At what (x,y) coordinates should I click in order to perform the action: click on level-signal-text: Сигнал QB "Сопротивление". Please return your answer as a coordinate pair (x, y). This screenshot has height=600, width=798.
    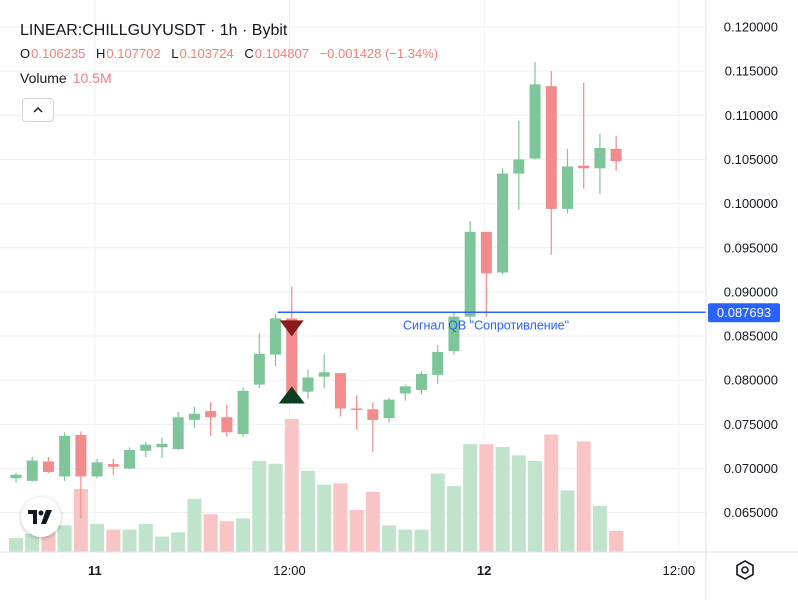
    Looking at the image, I should click on (486, 325).